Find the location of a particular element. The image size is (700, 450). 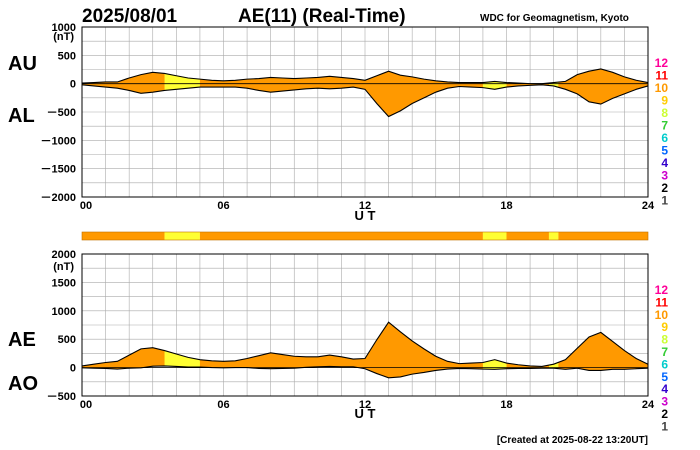

ae-ao-scale-7: 7 is located at coordinates (664, 352).